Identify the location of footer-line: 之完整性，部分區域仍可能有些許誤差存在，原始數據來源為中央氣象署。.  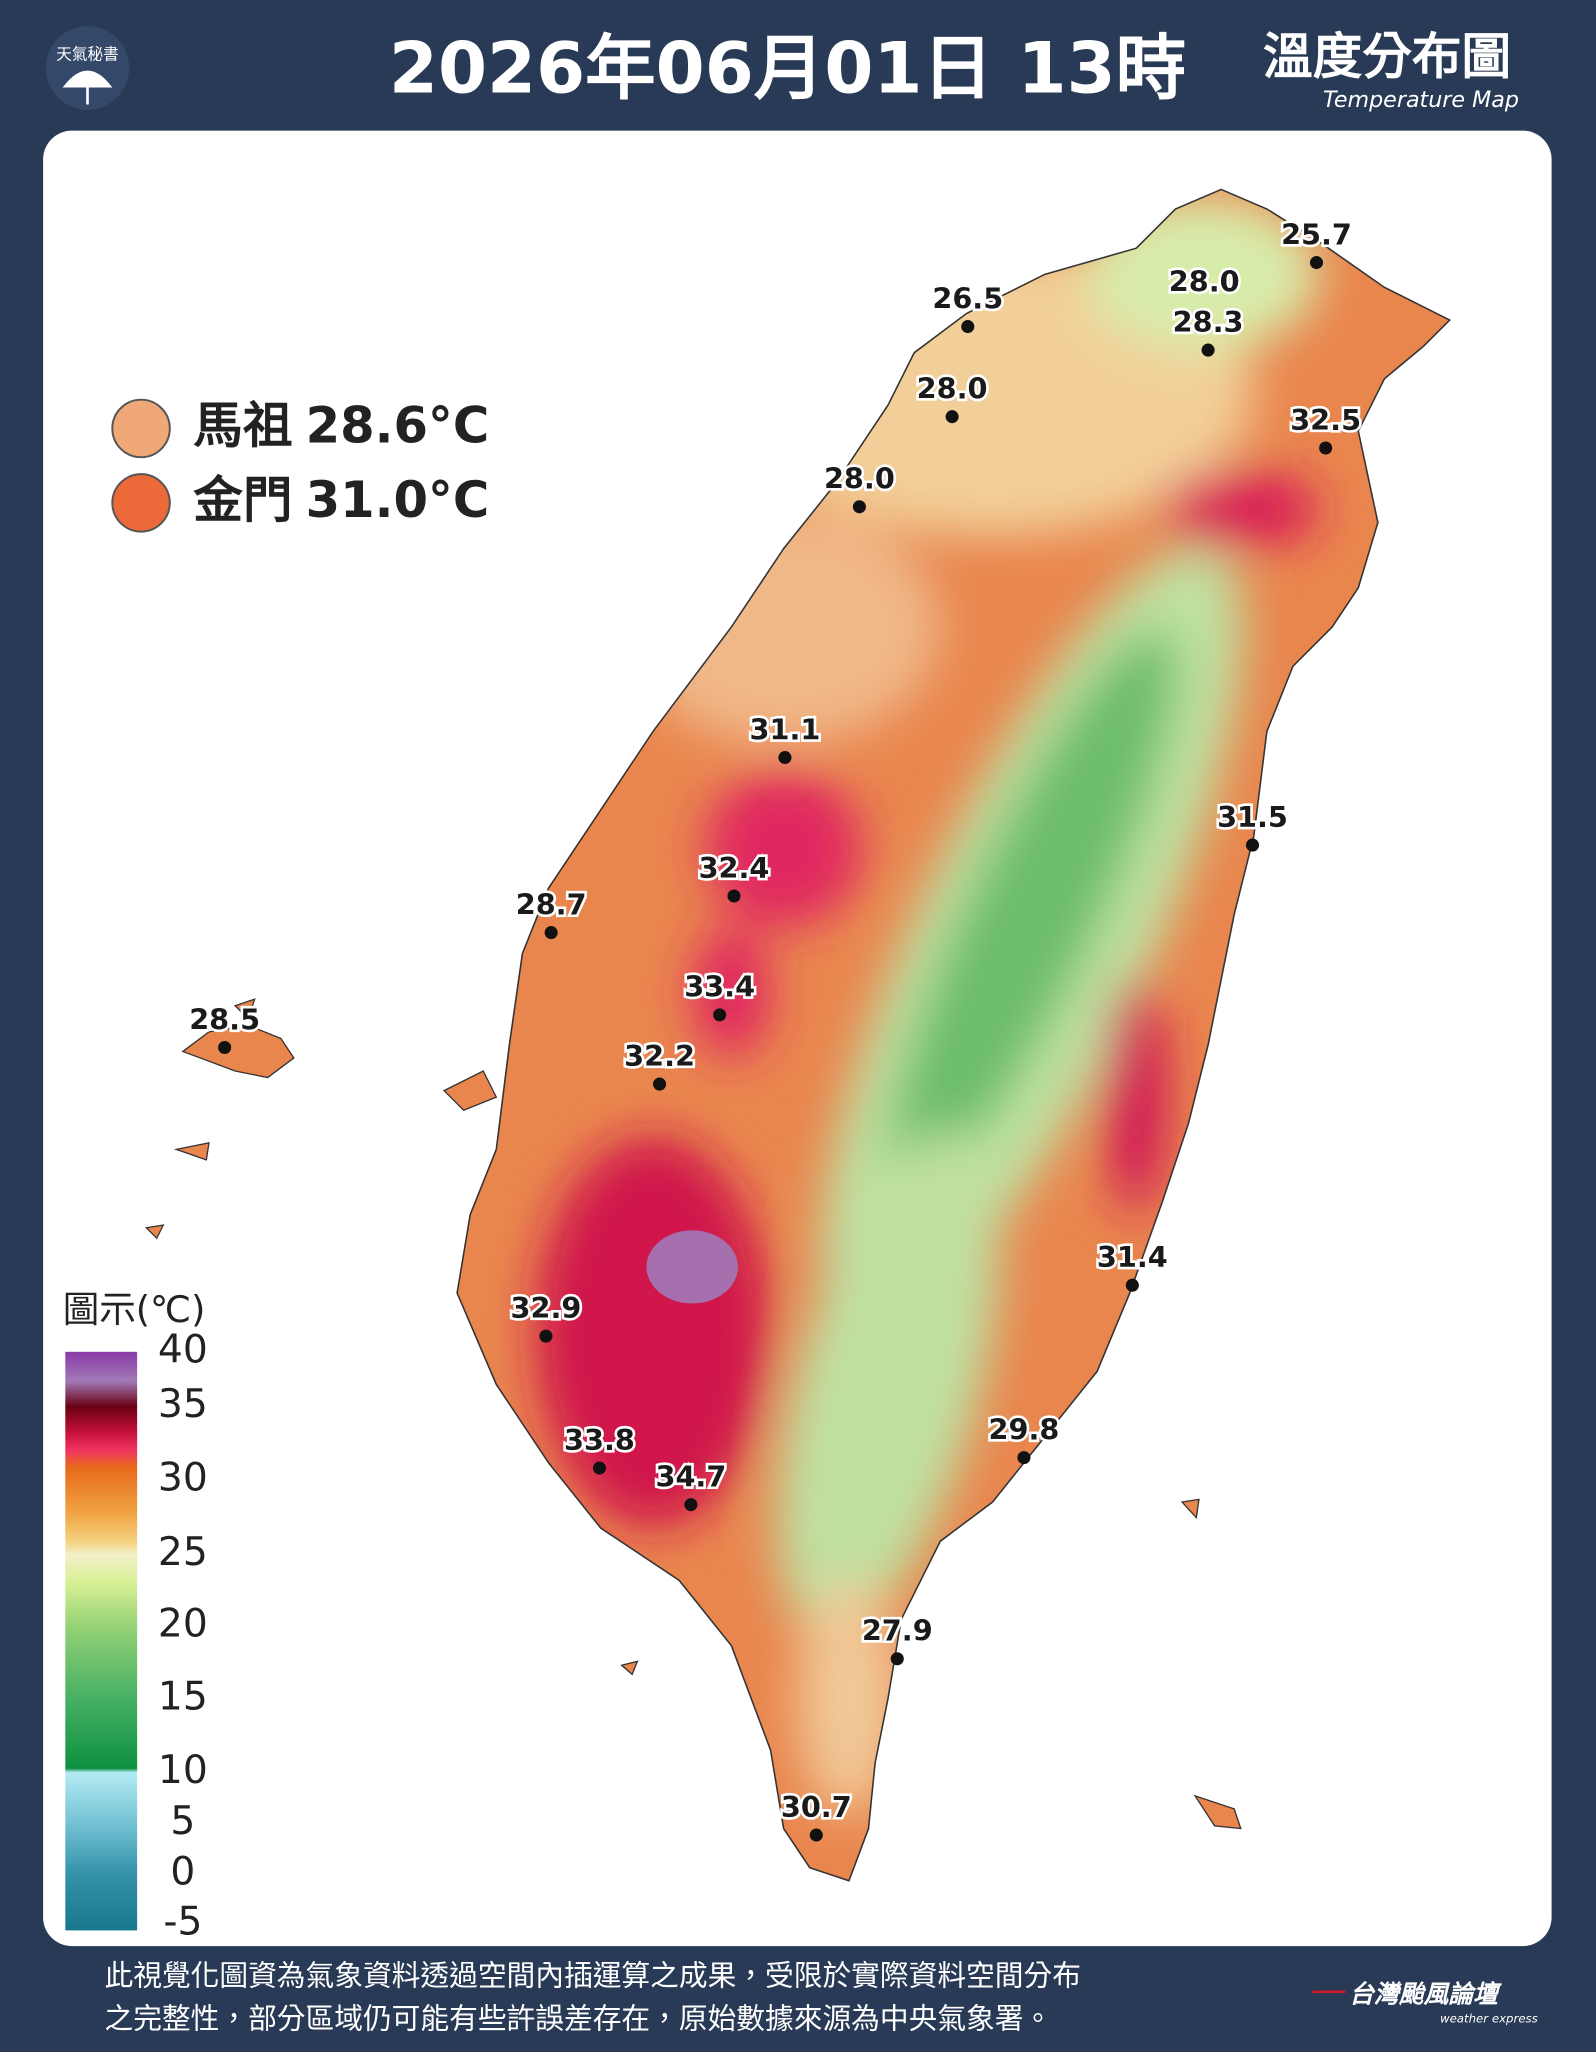
(578, 2019).